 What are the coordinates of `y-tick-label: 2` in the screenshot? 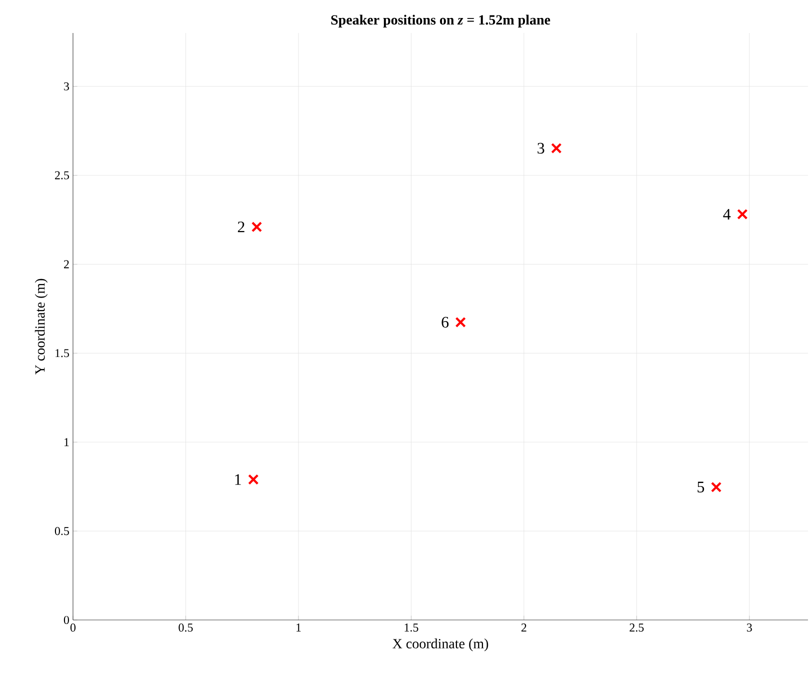 It's located at (66, 264).